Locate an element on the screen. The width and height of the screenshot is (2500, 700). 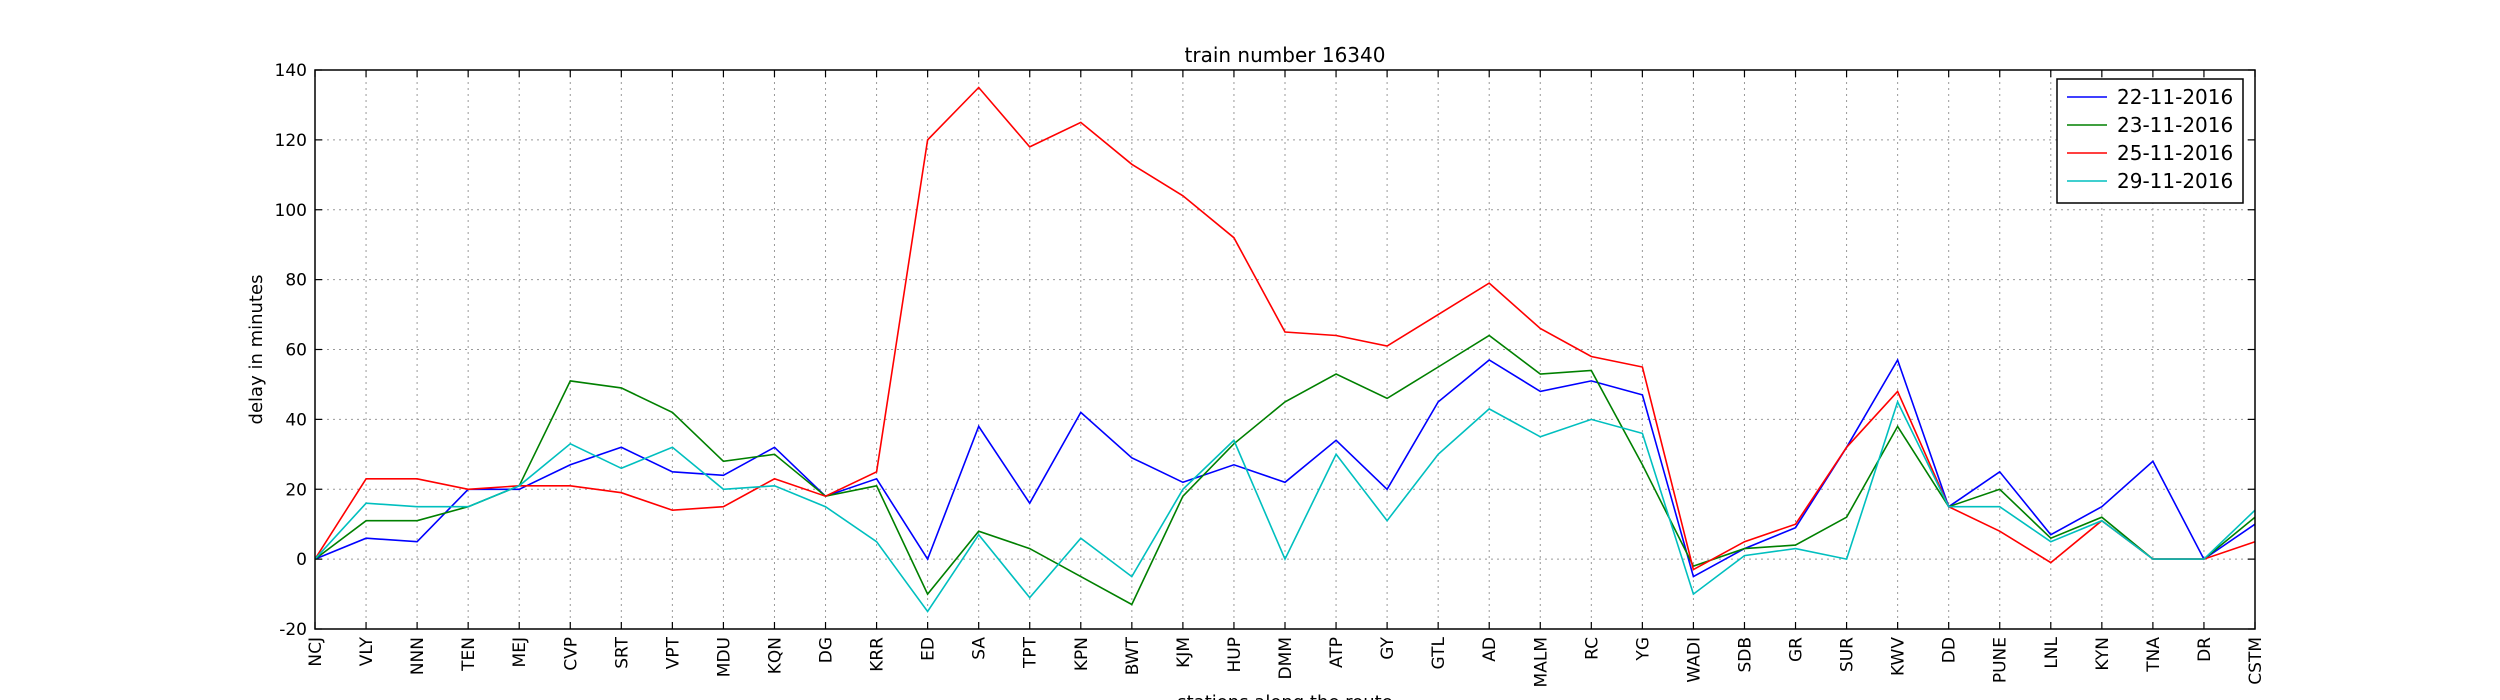
x-tick-label-gr: GR is located at coordinates (1797, 649).